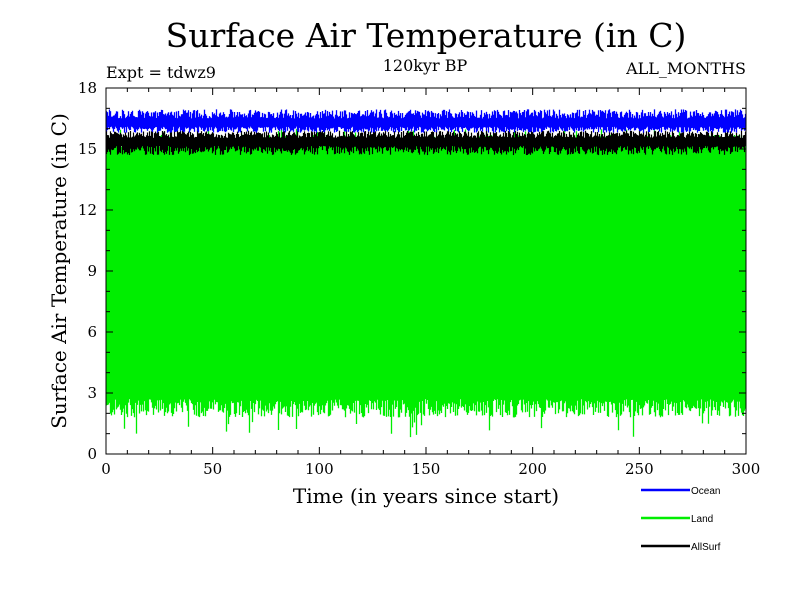 This screenshot has height=600, width=800. I want to click on y-tick-label: 3, so click(92, 393).